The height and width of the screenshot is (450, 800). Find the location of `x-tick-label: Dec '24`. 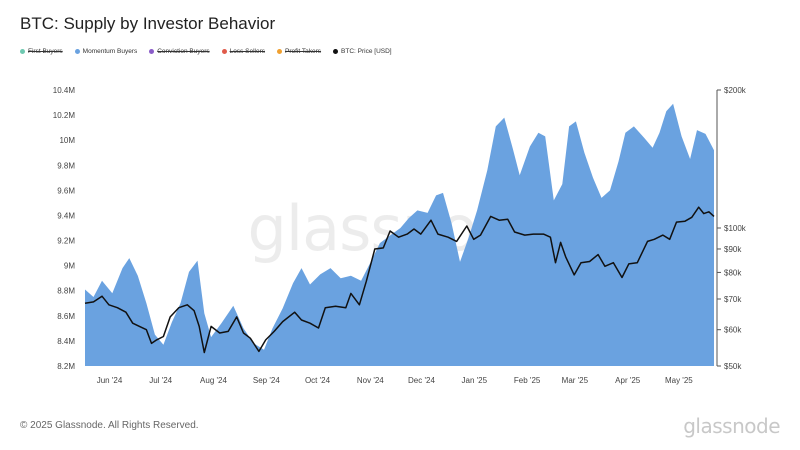

x-tick-label: Dec '24 is located at coordinates (421, 380).